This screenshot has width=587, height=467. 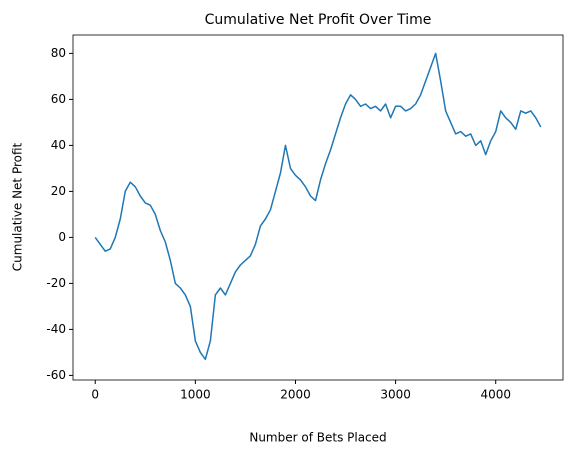 I want to click on y-tick-label: -60, so click(x=56, y=375).